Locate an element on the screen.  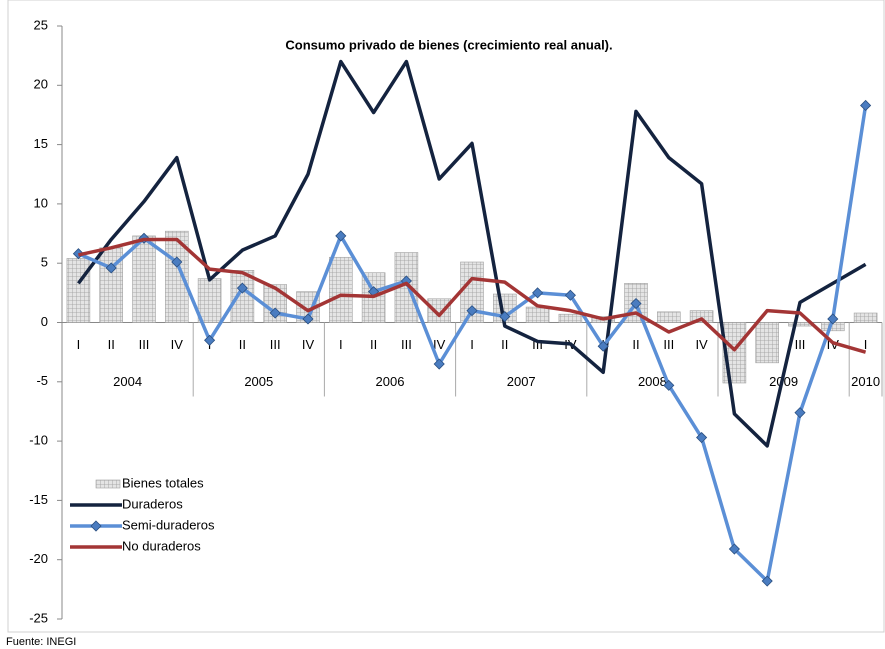
y-tick-label: 20 is located at coordinates (41, 84).